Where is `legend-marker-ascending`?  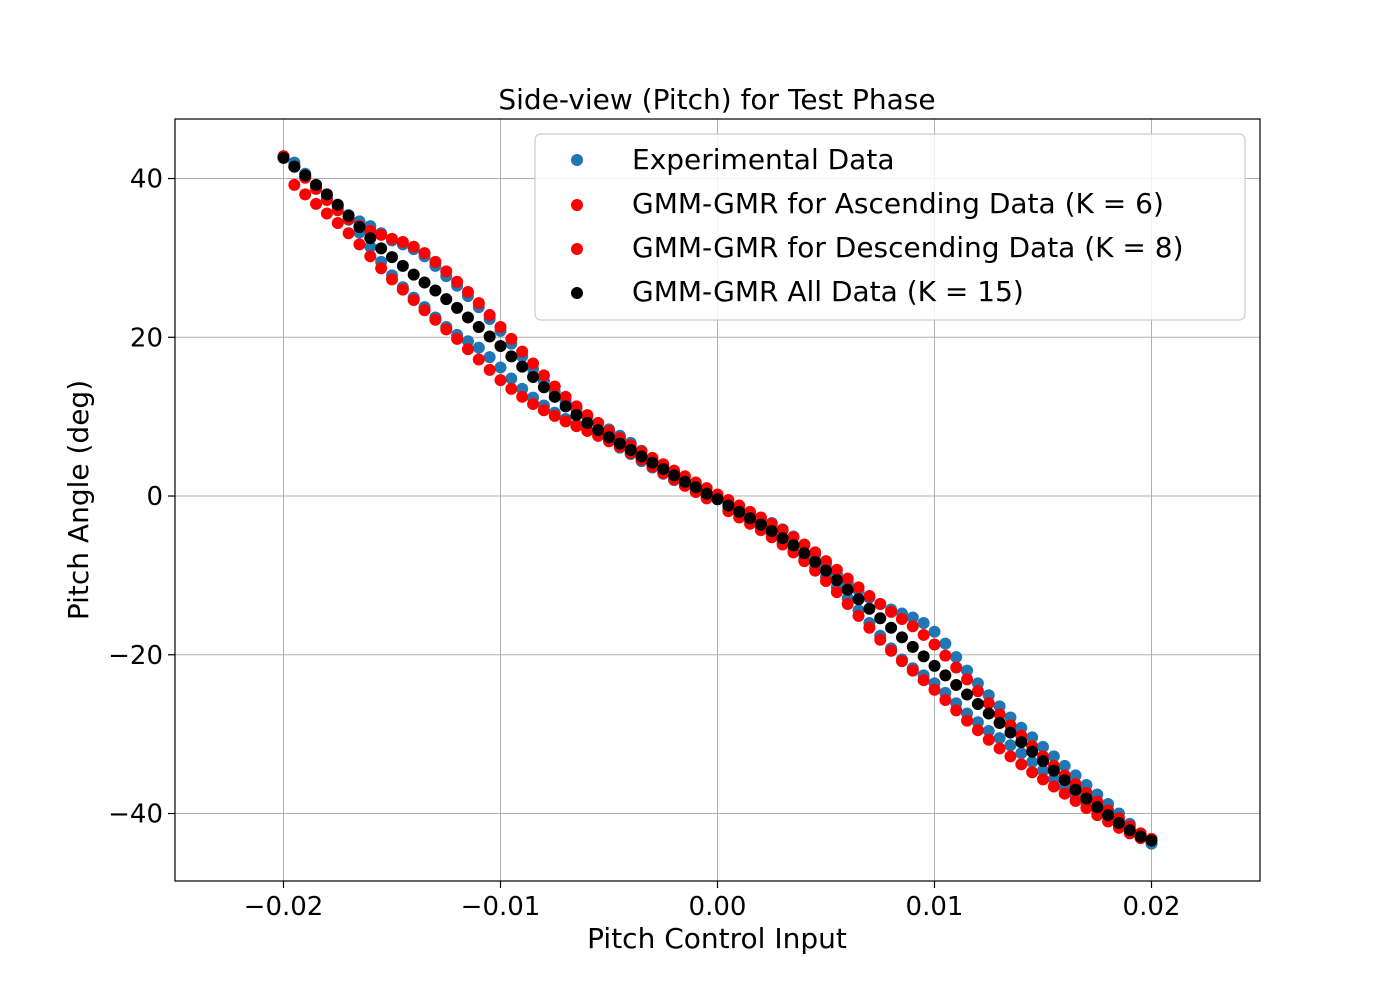
legend-marker-ascending is located at coordinates (577, 205).